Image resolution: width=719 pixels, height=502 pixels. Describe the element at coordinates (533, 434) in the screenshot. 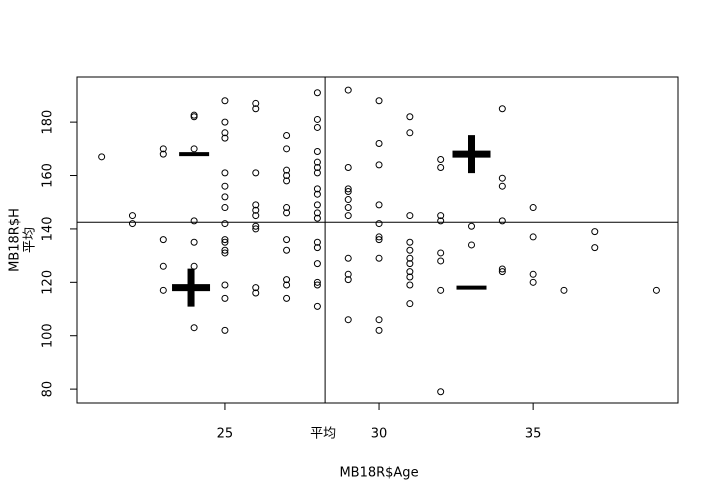

I see `x-tick-label: 35` at that location.